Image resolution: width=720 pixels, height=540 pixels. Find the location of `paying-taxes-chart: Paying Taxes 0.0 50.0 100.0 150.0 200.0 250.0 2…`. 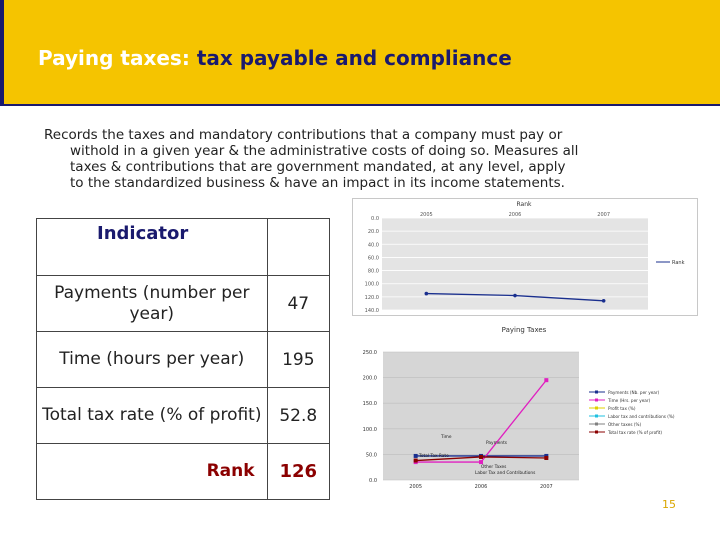

paying-taxes-chart: Paying Taxes 0.0 50.0 100.0 150.0 200.0 250.0 2… is located at coordinates (519, 408).